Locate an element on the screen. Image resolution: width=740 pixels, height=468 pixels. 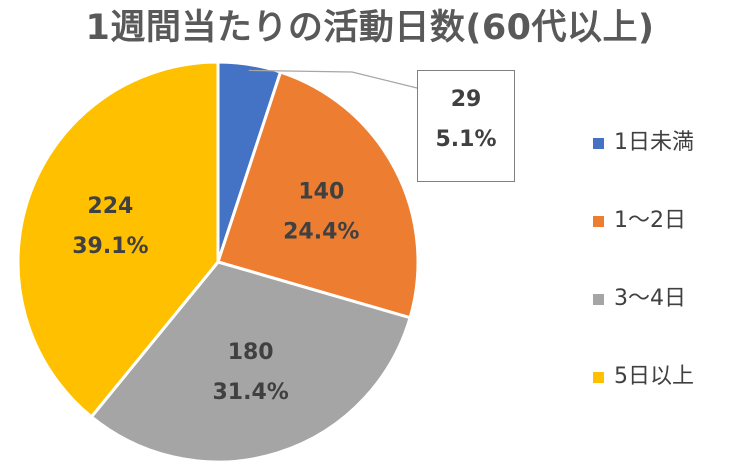
legend-item-2: 3～4日 is located at coordinates (665, 299).